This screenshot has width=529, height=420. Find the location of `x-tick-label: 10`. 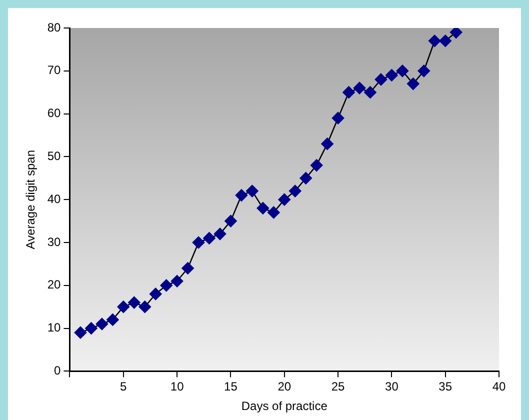

x-tick-label: 10 is located at coordinates (177, 387).